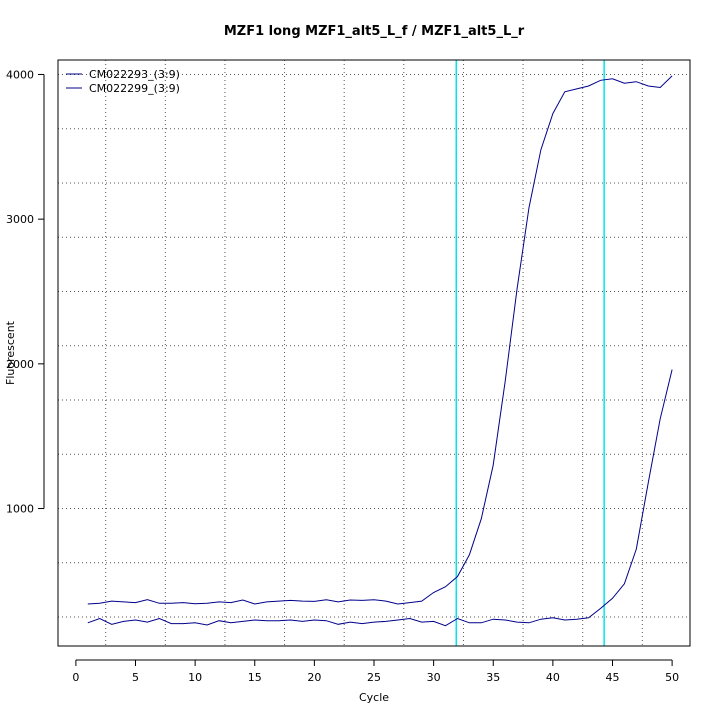 This screenshot has width=720, height=720. Describe the element at coordinates (75, 677) in the screenshot. I see `x-tick-label: 0` at that location.